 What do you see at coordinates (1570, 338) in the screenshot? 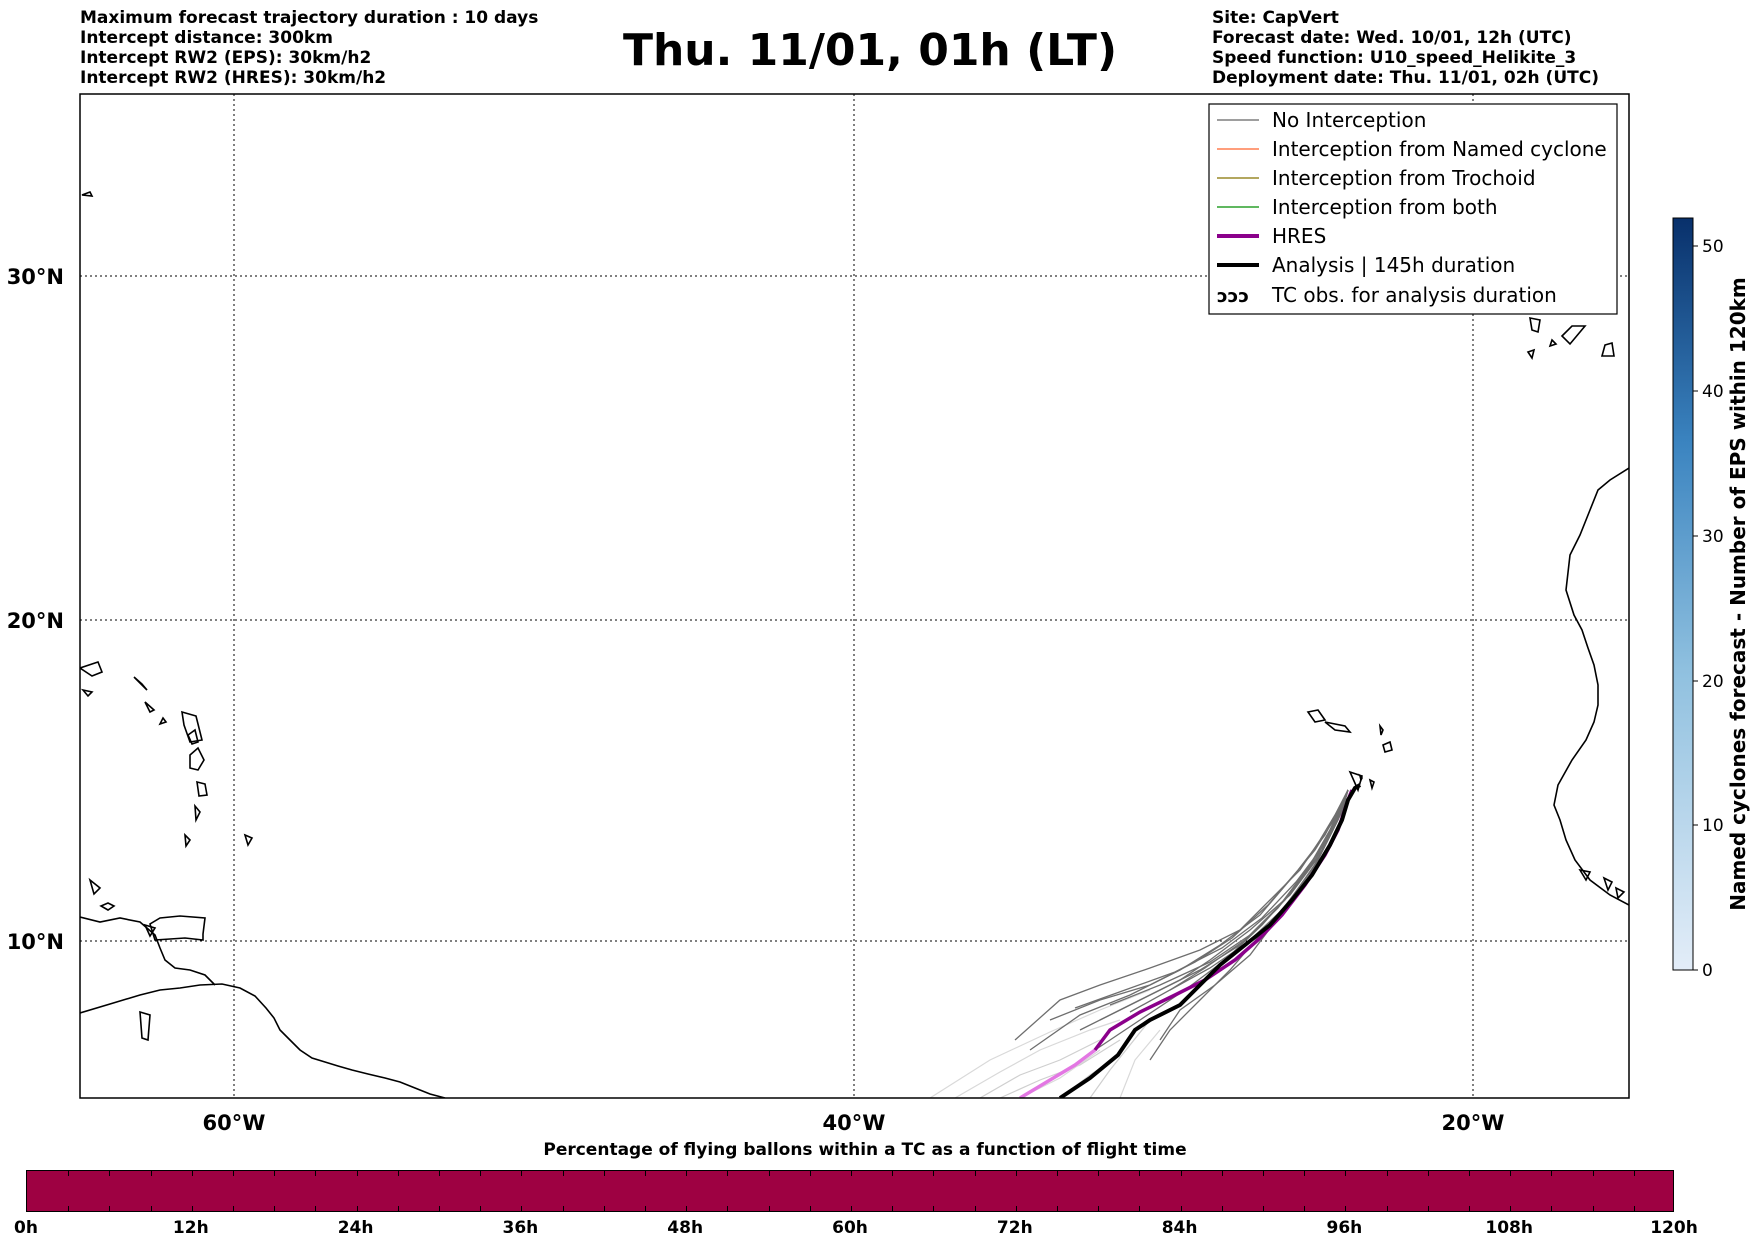
I see `canary-islands` at bounding box center [1570, 338].